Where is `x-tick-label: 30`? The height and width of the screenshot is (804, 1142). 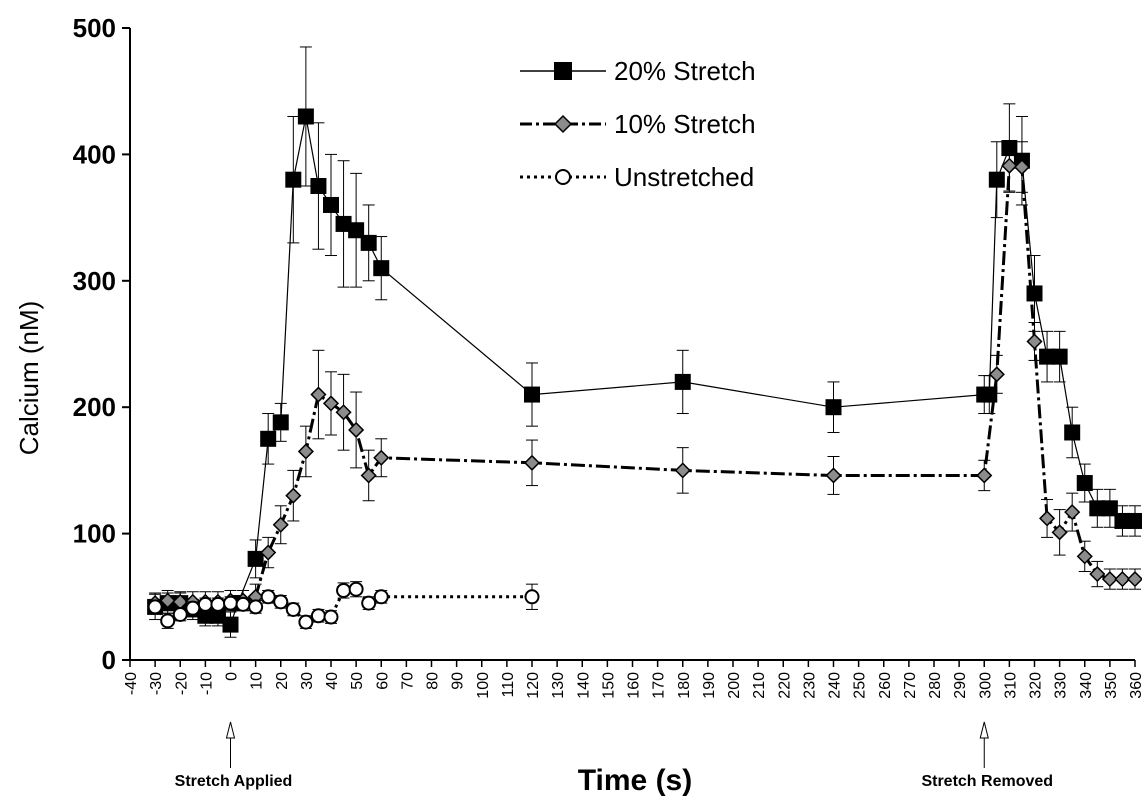
x-tick-label: 30 is located at coordinates (307, 681).